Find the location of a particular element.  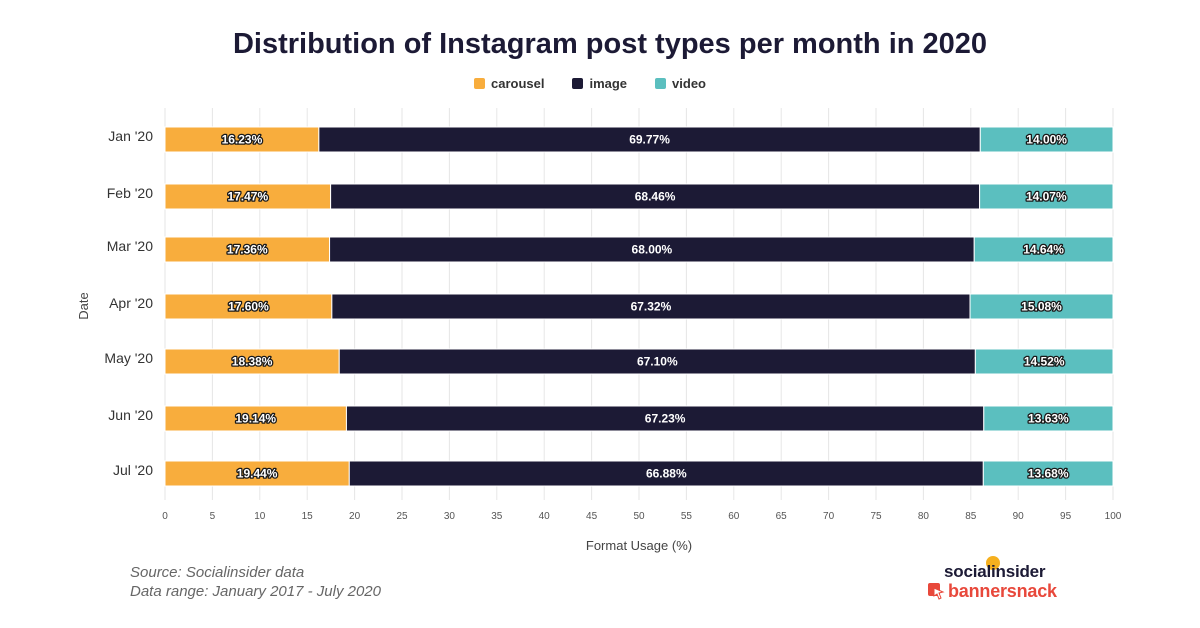

legend-item-carousel: carousel is located at coordinates (509, 83).